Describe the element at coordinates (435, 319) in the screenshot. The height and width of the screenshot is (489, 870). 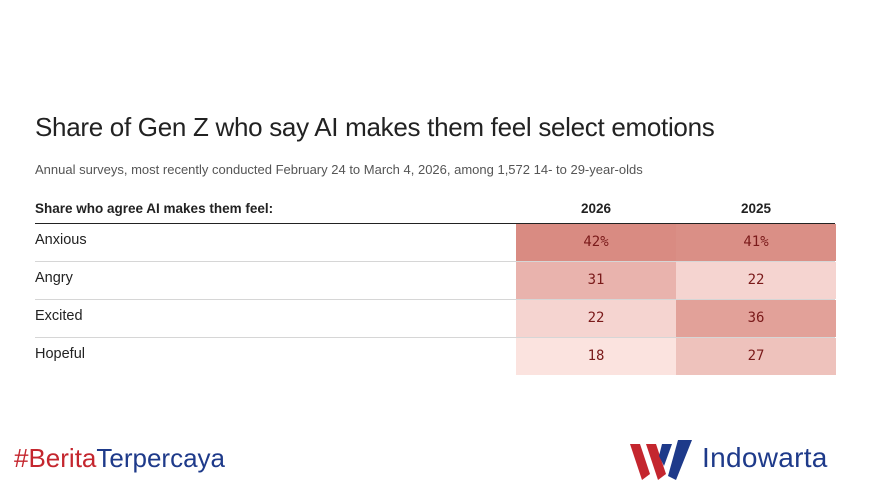
I see `table-row: Excited 22 36` at that location.